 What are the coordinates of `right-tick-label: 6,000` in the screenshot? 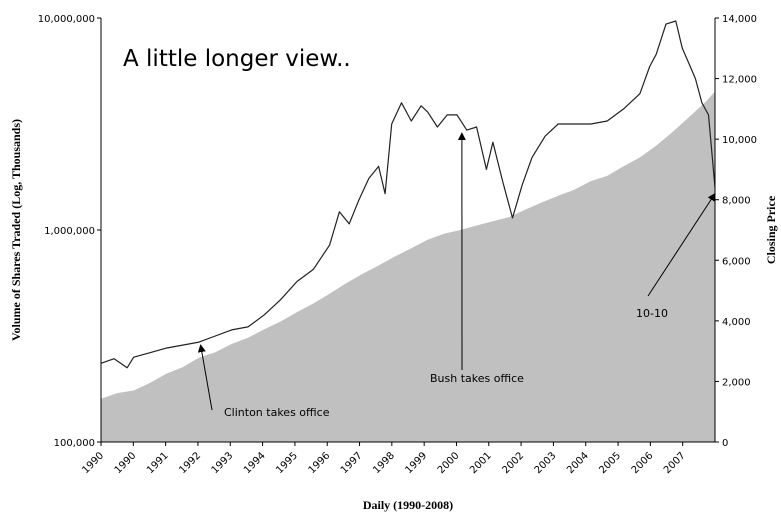 It's located at (736, 261).